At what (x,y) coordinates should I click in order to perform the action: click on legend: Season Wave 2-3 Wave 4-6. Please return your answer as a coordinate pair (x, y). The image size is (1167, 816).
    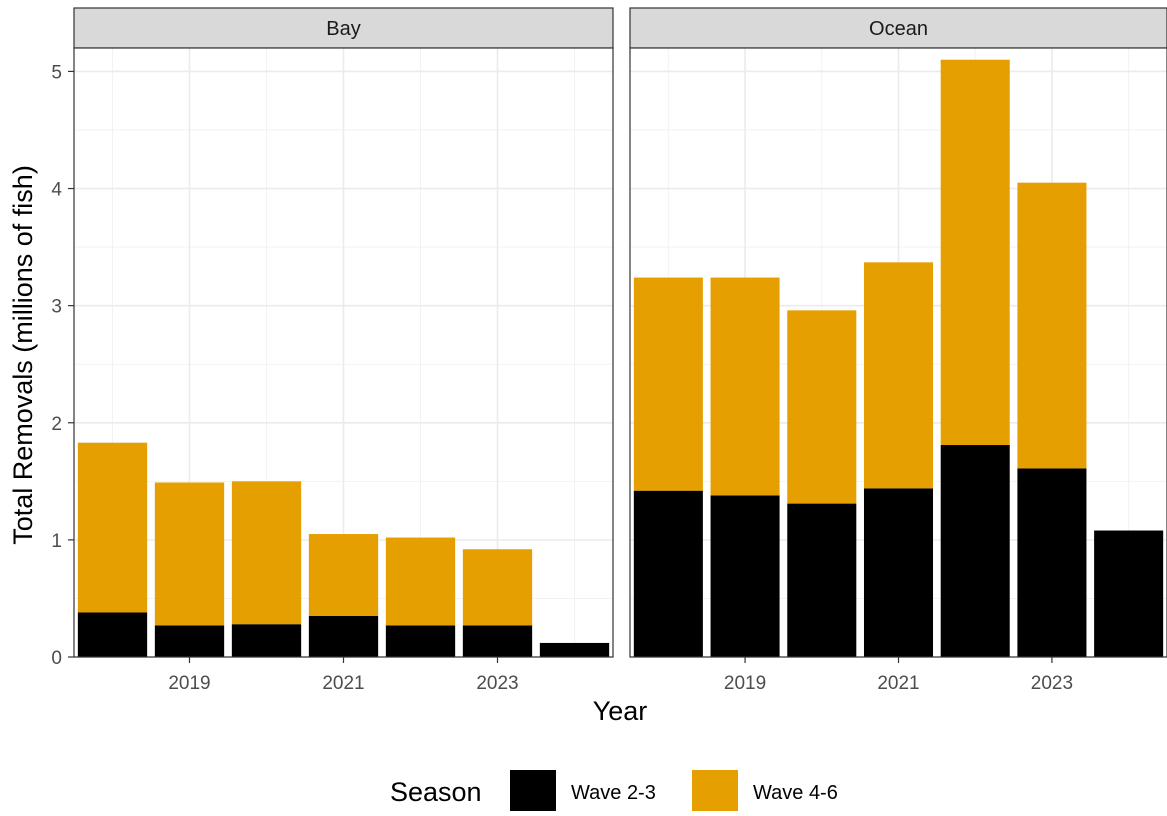
    Looking at the image, I should click on (614, 790).